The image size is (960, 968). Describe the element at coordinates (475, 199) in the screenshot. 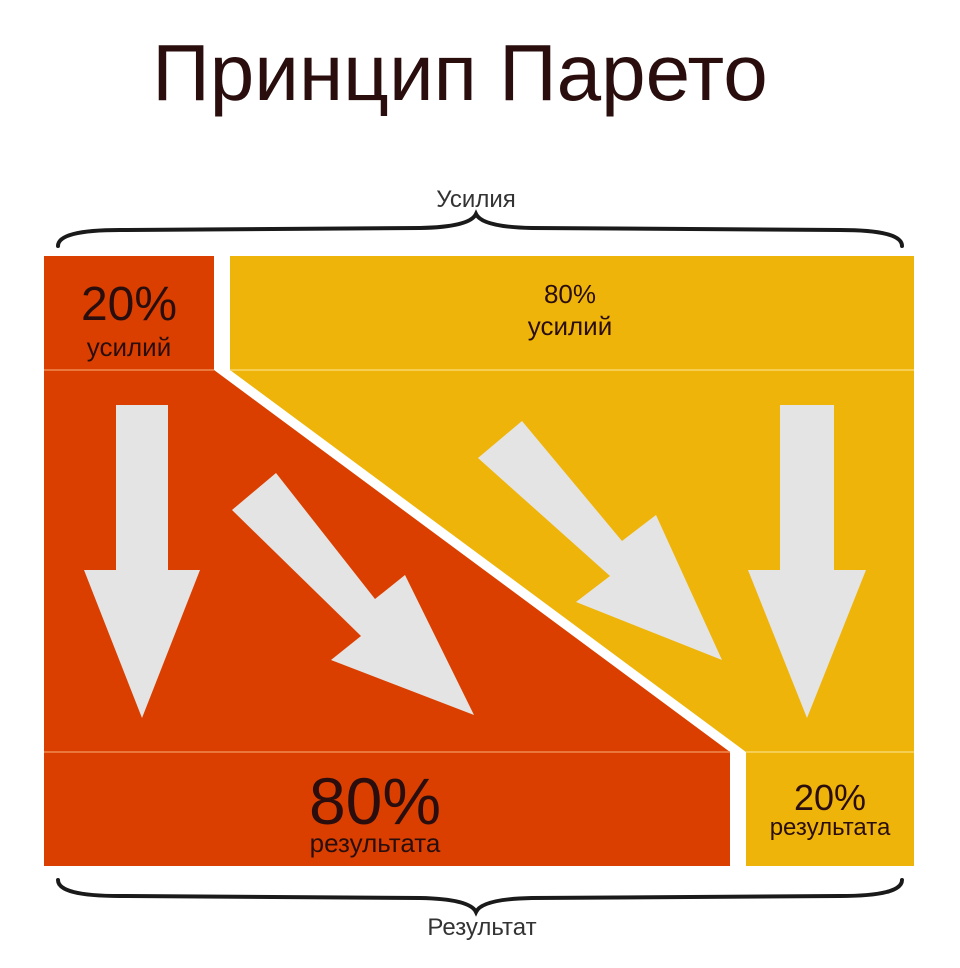

I see `top-brace-label: Усилия` at that location.